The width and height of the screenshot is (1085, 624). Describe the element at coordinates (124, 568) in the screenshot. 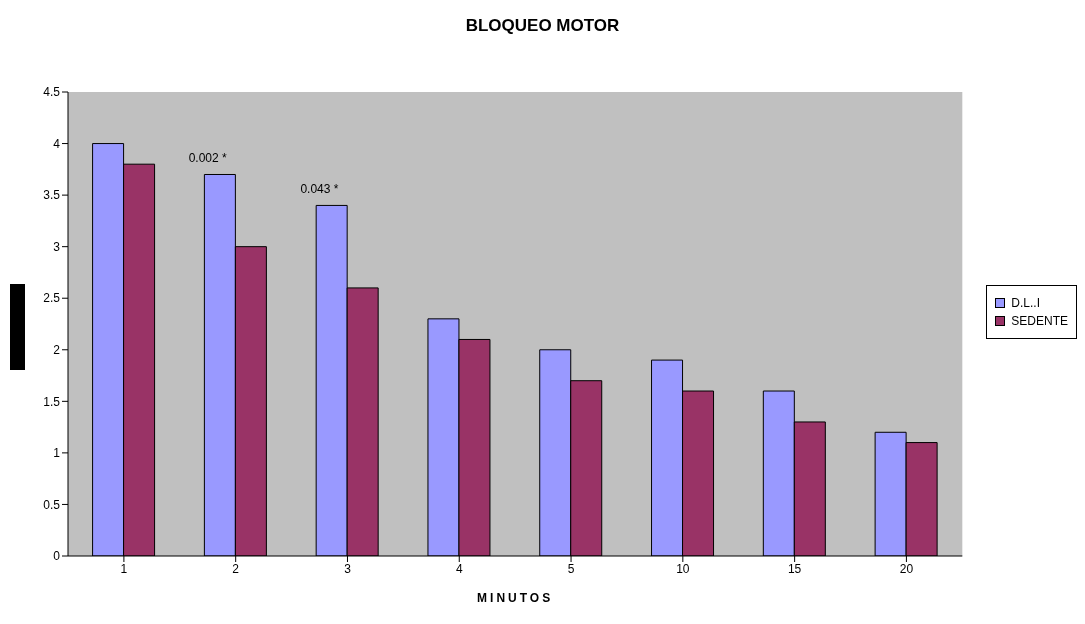

I see `x-tick-label: 1` at that location.